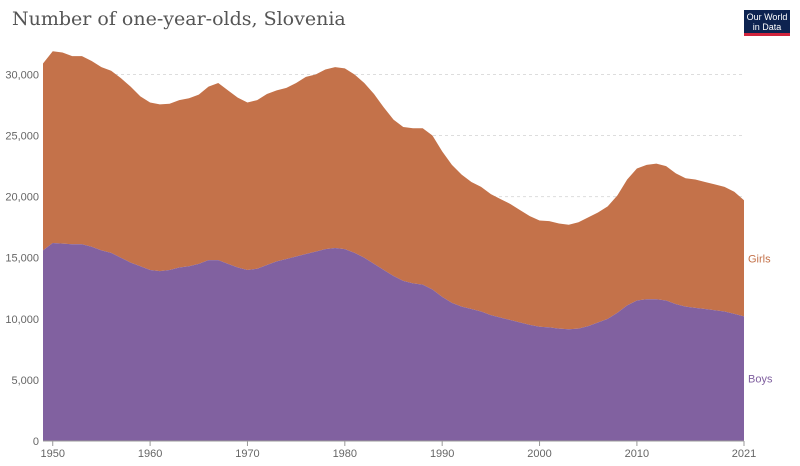 This screenshot has width=800, height=466. I want to click on x-tick-label: 1970, so click(247, 454).